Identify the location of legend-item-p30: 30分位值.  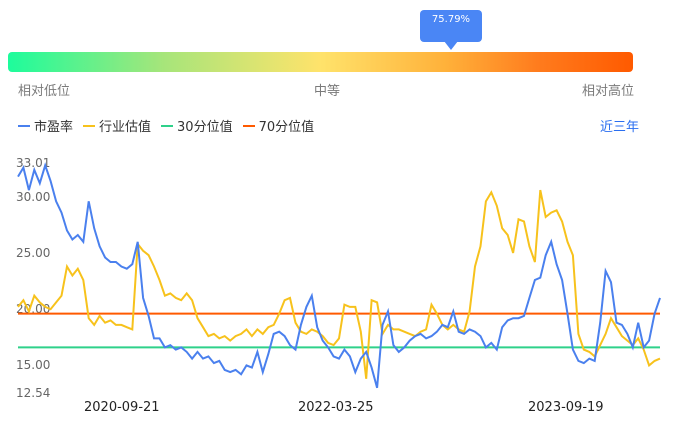
(197, 125).